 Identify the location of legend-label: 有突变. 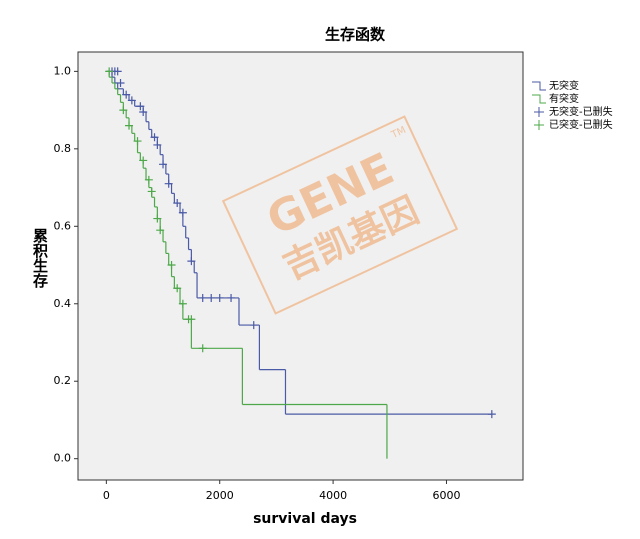
(564, 98).